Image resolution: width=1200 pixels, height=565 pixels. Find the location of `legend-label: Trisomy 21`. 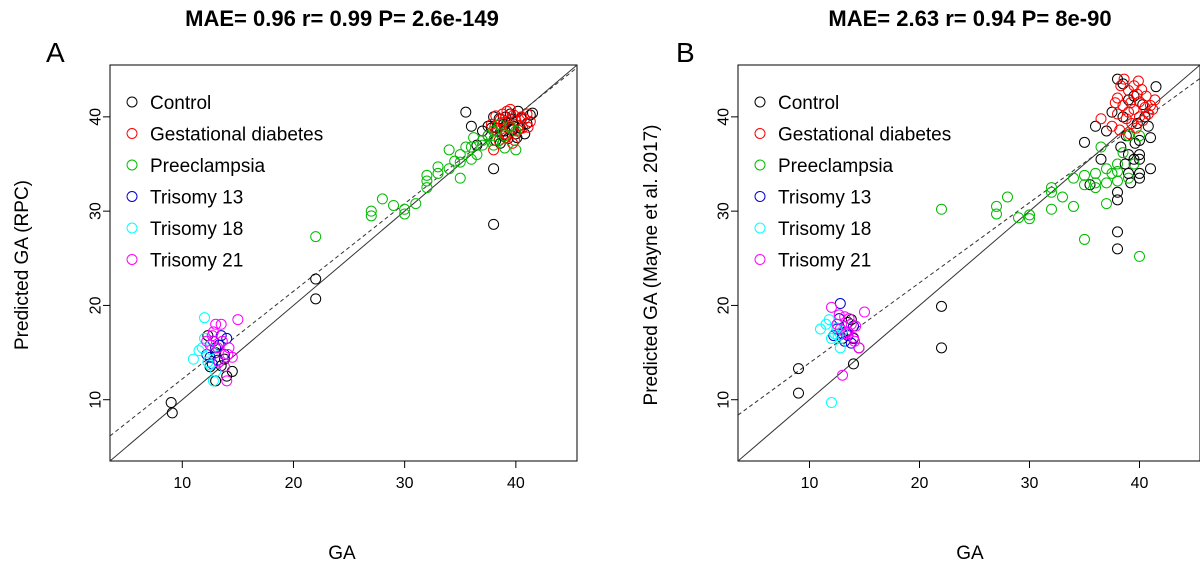

legend-label: Trisomy 21 is located at coordinates (824, 261).